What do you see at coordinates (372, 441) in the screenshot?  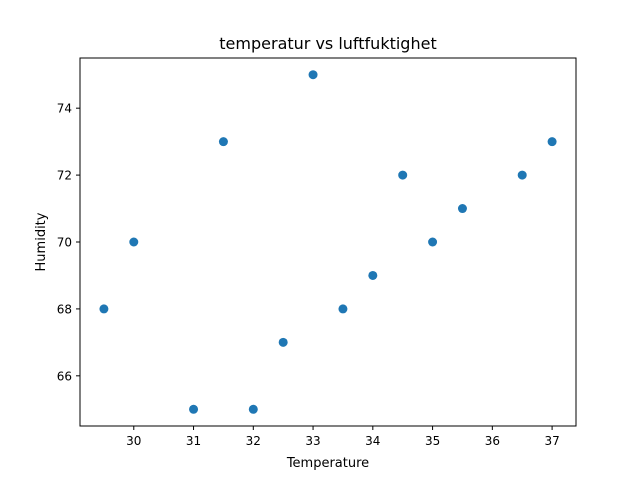 I see `x-tick-label: 34` at bounding box center [372, 441].